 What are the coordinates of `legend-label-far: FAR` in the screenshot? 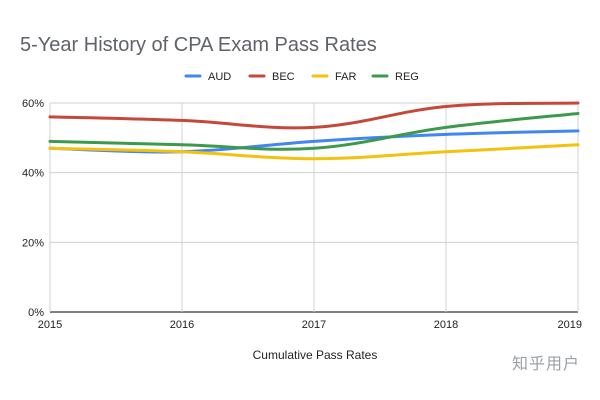 It's located at (345, 77).